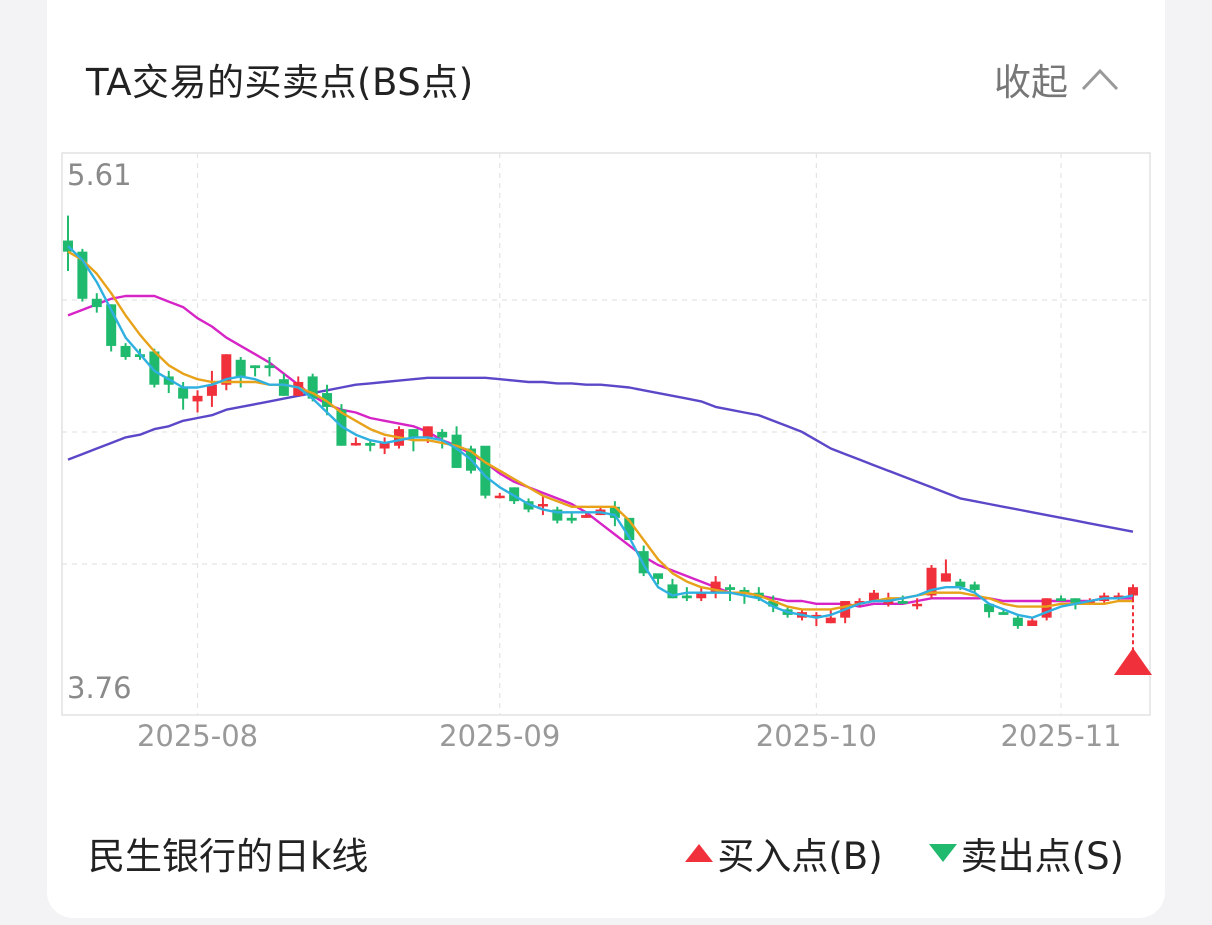 This screenshot has width=1212, height=925. I want to click on x-tick-label: 2025-09, so click(499, 736).